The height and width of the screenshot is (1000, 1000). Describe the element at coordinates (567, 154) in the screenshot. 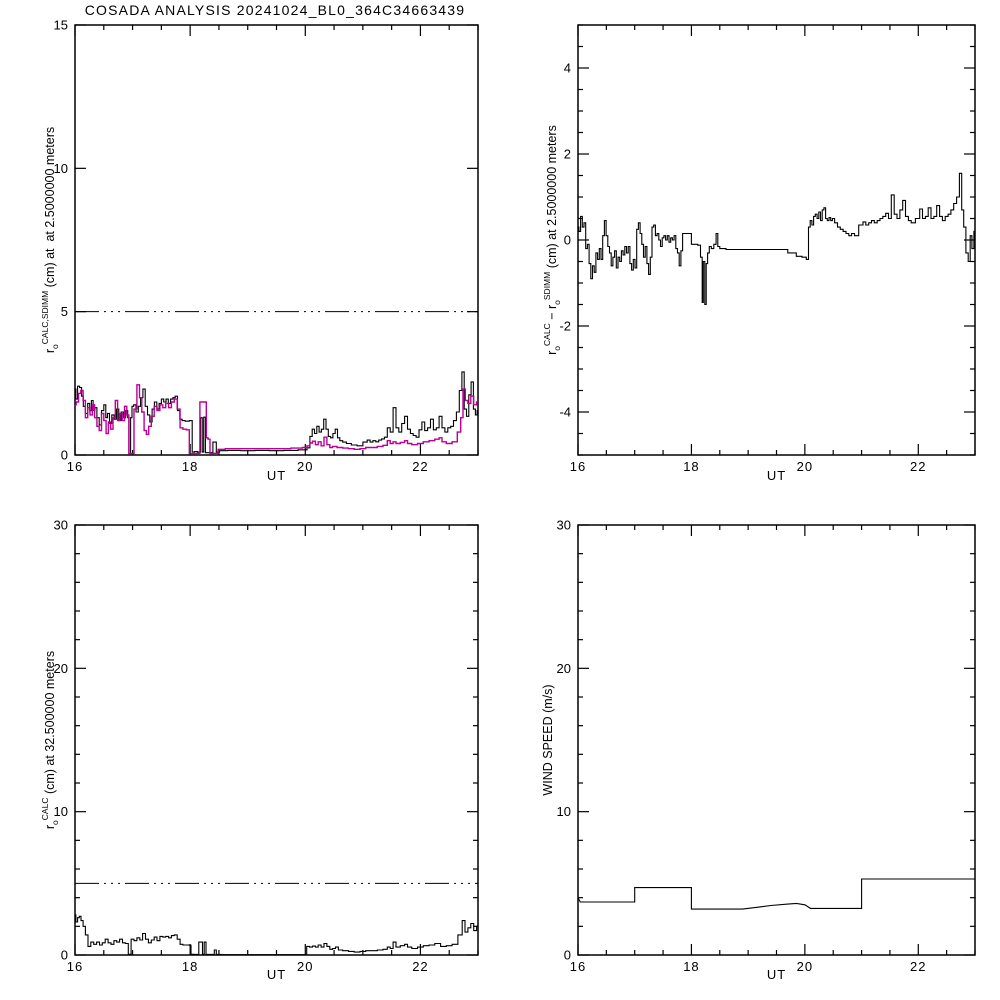

I see `svg-text: 2` at that location.